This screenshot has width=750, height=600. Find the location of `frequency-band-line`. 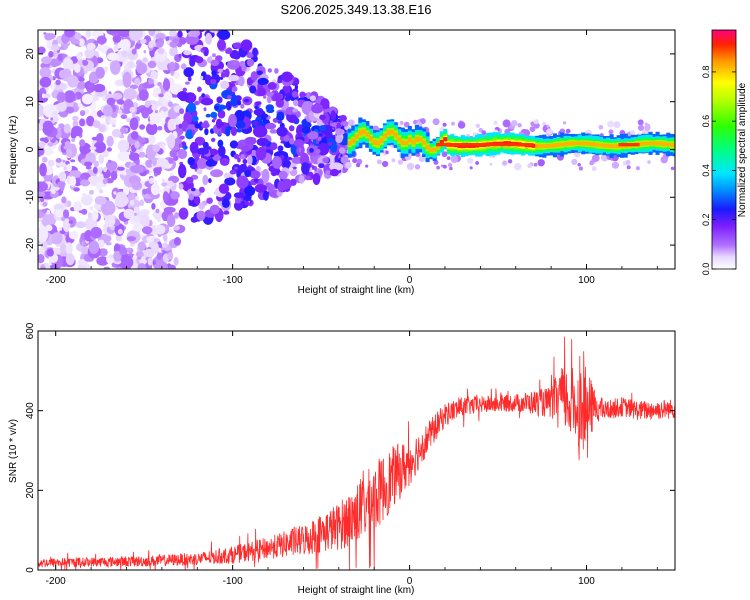

frequency-band-line is located at coordinates (511, 140).